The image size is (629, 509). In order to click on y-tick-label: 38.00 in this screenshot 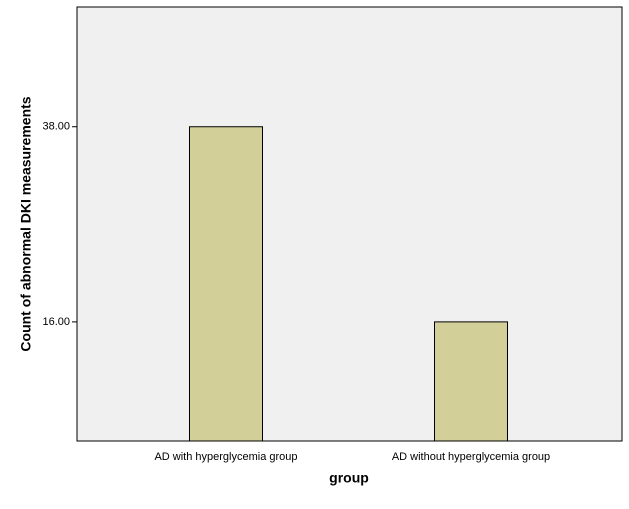, I will do `click(56, 127)`.